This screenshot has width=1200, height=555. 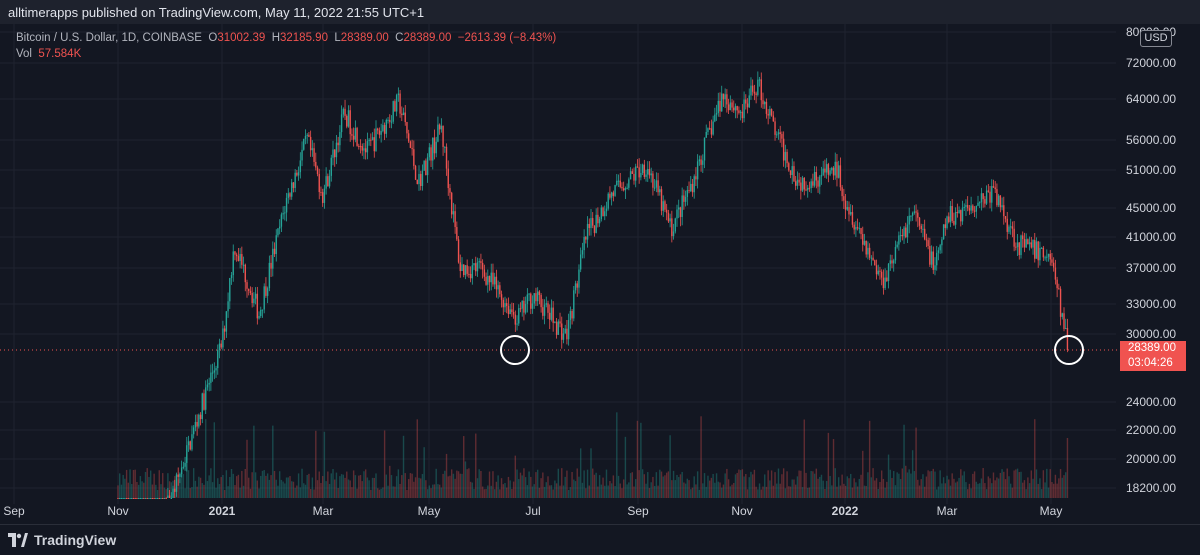 I want to click on y-tick-label: 56000.00, so click(x=1151, y=140).